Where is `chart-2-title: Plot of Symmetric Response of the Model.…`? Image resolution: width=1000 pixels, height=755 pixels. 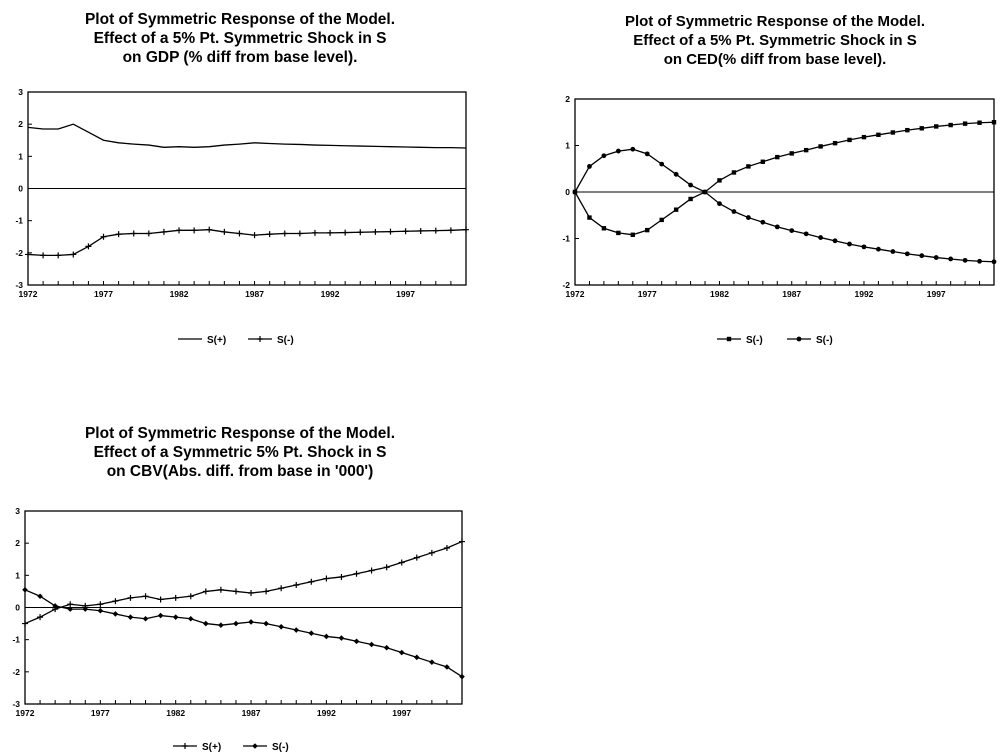
chart-2-title: Plot of Symmetric Response of the Model.… is located at coordinates (770, 40).